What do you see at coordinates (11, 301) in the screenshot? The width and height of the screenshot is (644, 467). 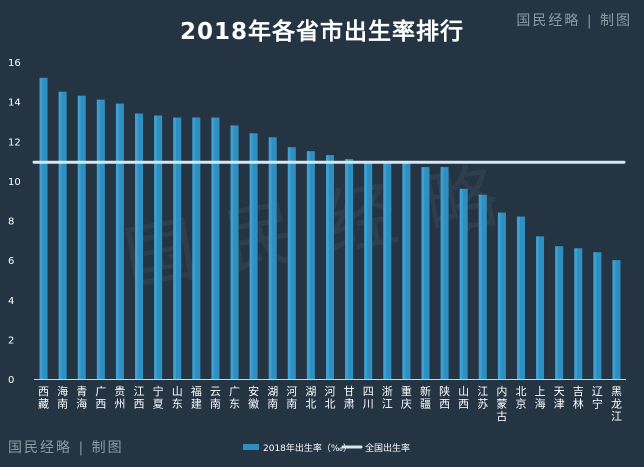 I see `y-tick-label: 4` at bounding box center [11, 301].